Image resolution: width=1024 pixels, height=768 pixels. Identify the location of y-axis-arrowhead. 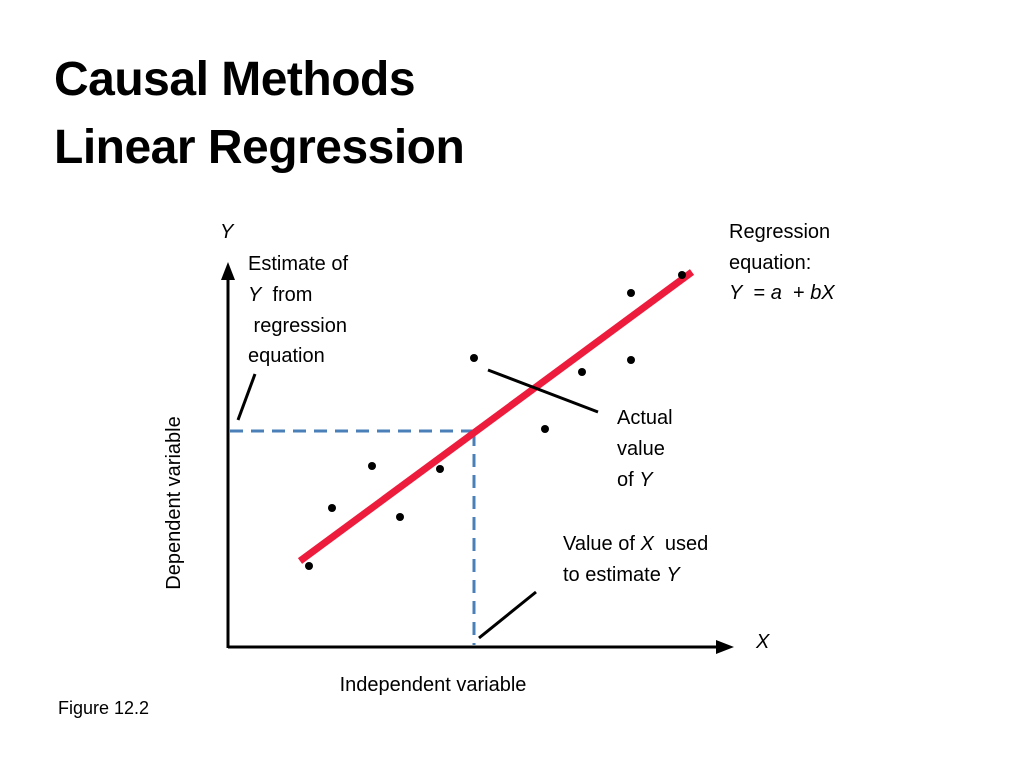
(228, 271).